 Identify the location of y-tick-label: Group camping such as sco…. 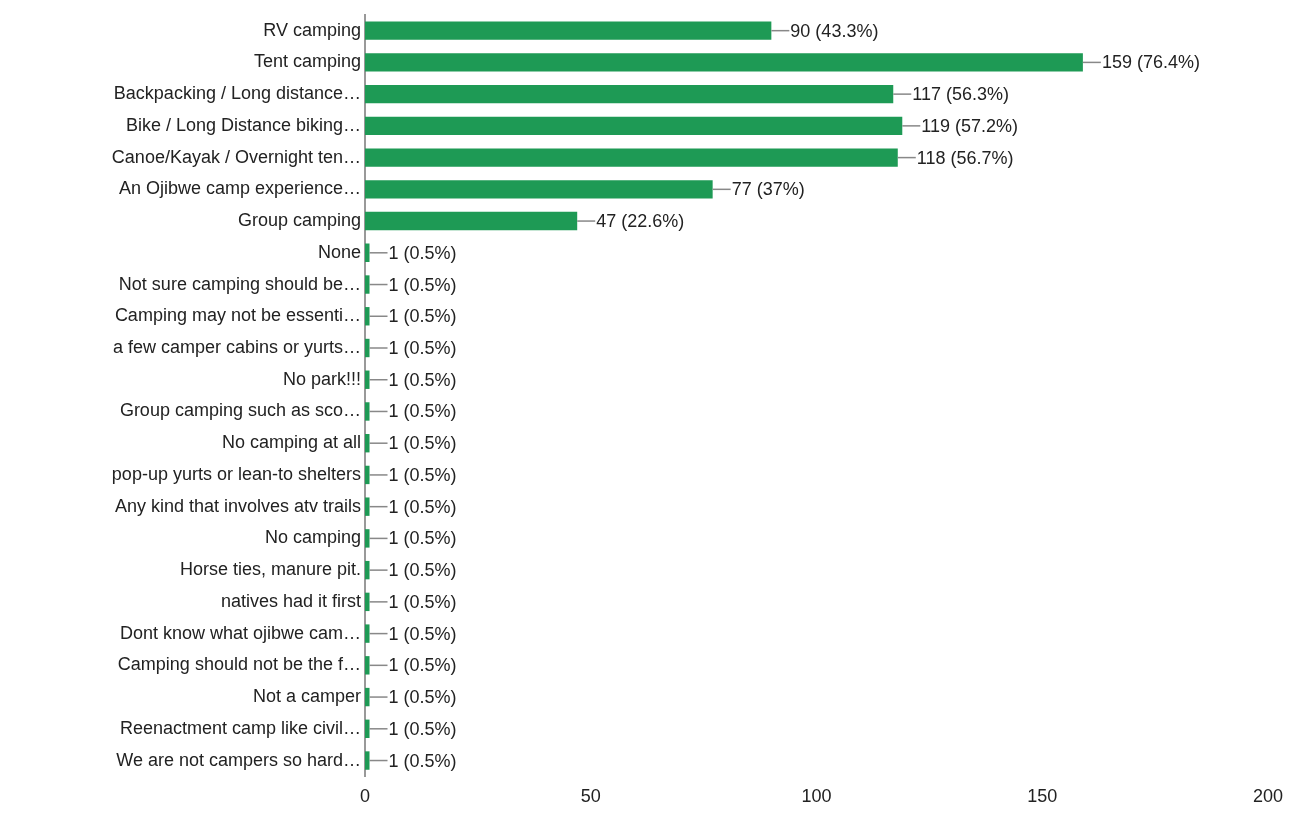
(240, 410).